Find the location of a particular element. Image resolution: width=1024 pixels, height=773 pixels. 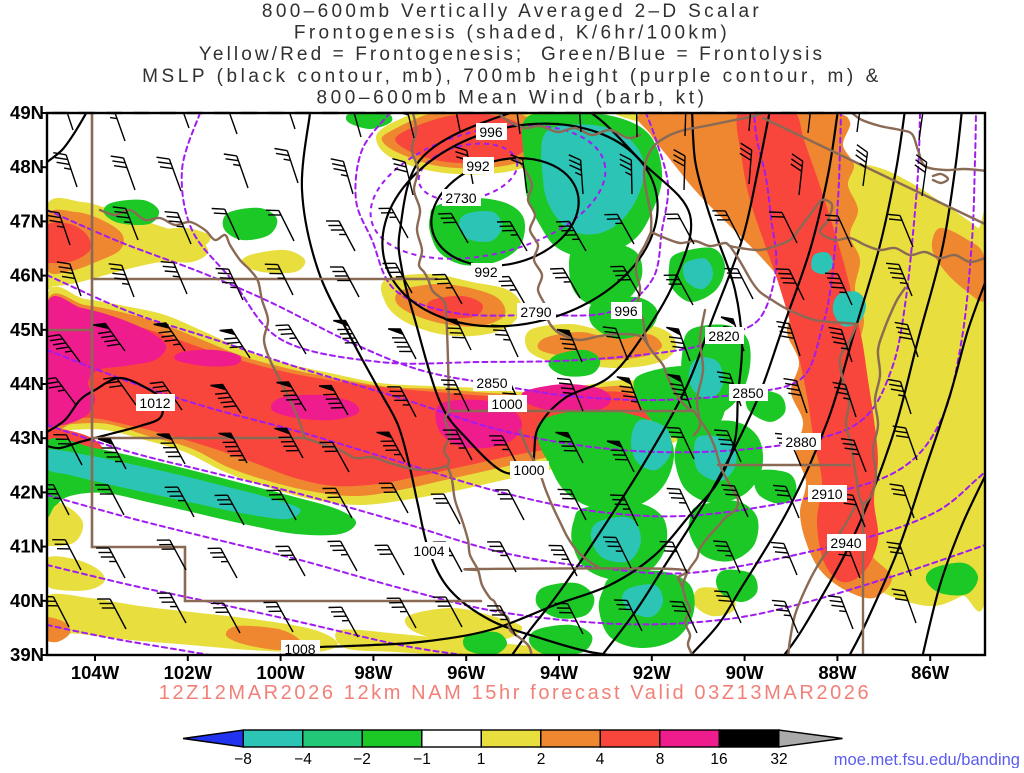

svg-text:800–600mb Vertically Averaged: 800–600mb Vertically Averaged 2–D Scalar is located at coordinates (512, 11).